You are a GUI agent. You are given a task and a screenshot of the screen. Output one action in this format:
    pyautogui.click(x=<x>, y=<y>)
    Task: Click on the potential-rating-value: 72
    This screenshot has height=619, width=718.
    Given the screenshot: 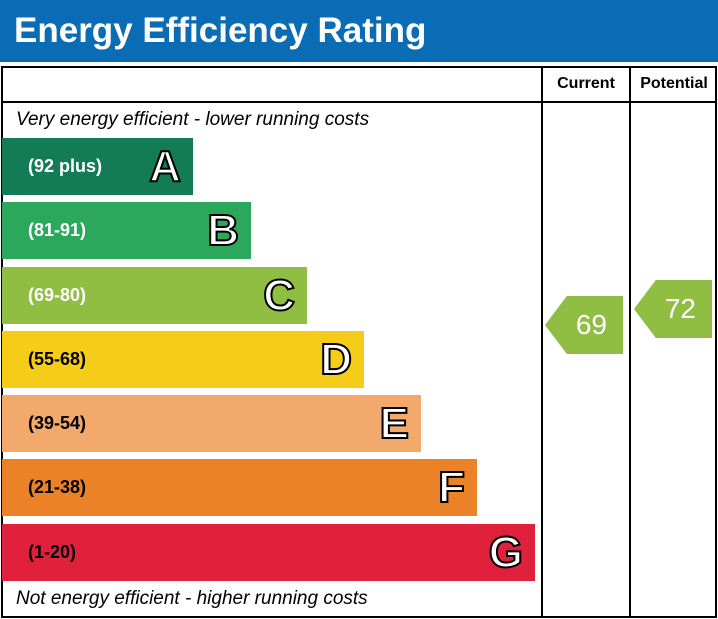 What is the action you would take?
    pyautogui.click(x=680, y=308)
    